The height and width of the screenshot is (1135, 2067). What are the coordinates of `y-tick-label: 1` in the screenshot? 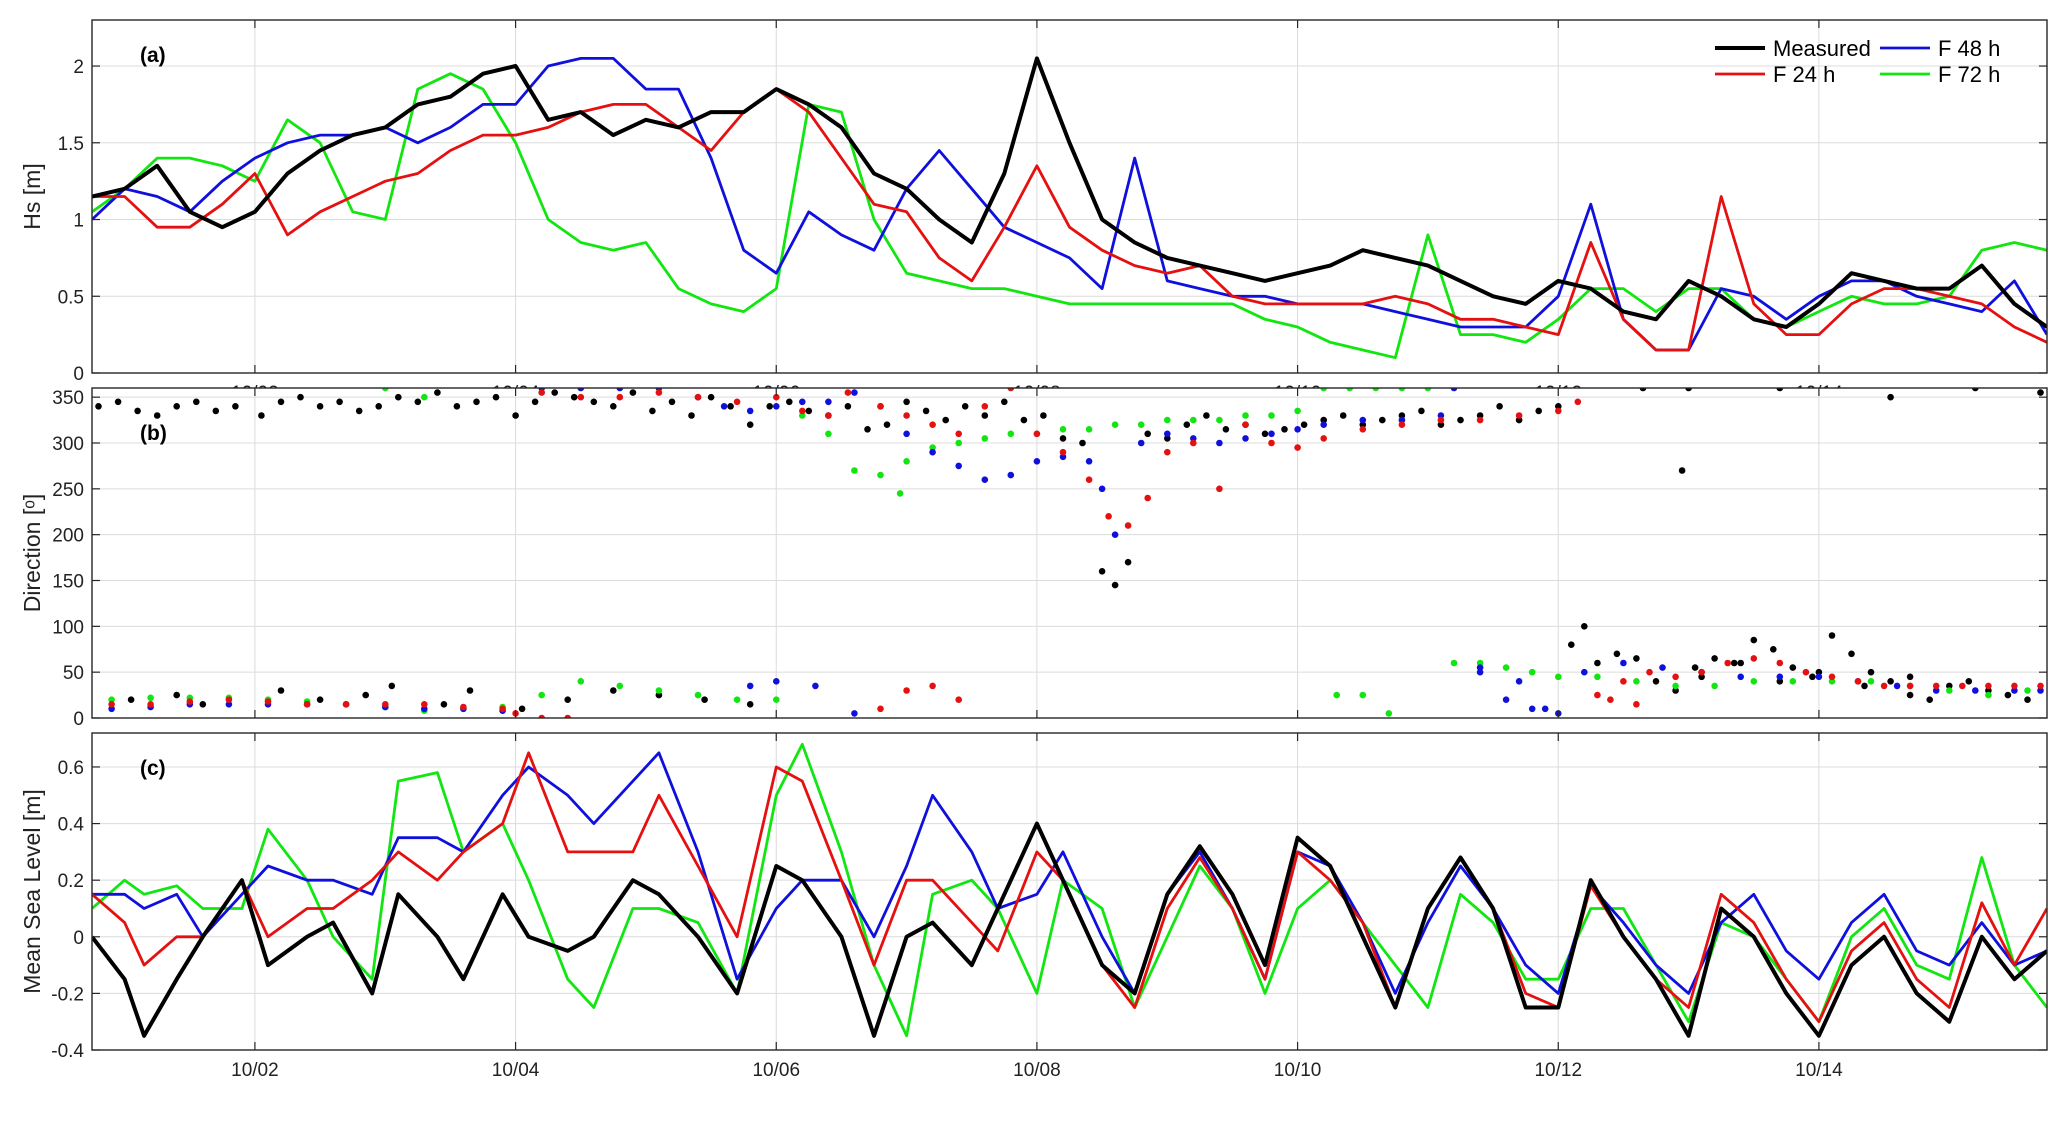 It's located at (78, 221).